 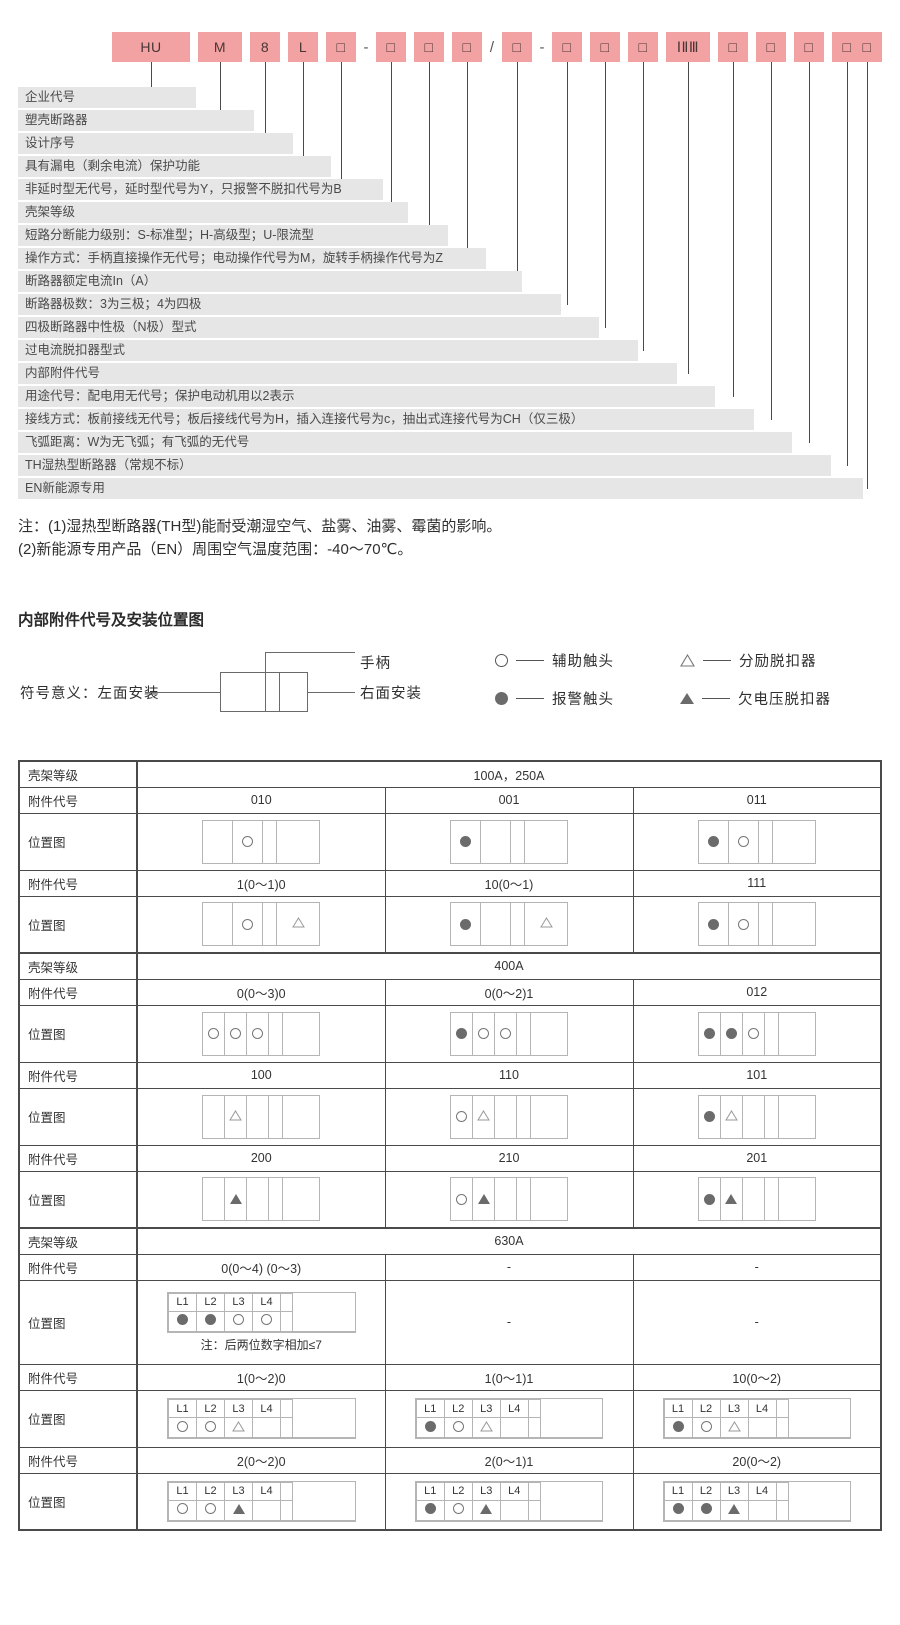 I want to click on accessory-code-value: 0(0～4) (0～3), so click(x=261, y=1267).